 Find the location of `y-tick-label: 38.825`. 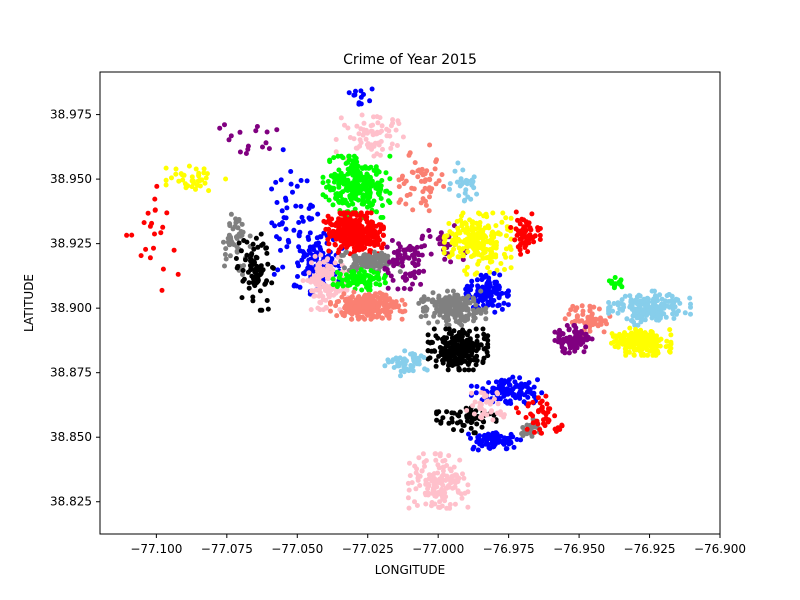

y-tick-label: 38.825 is located at coordinates (71, 502).